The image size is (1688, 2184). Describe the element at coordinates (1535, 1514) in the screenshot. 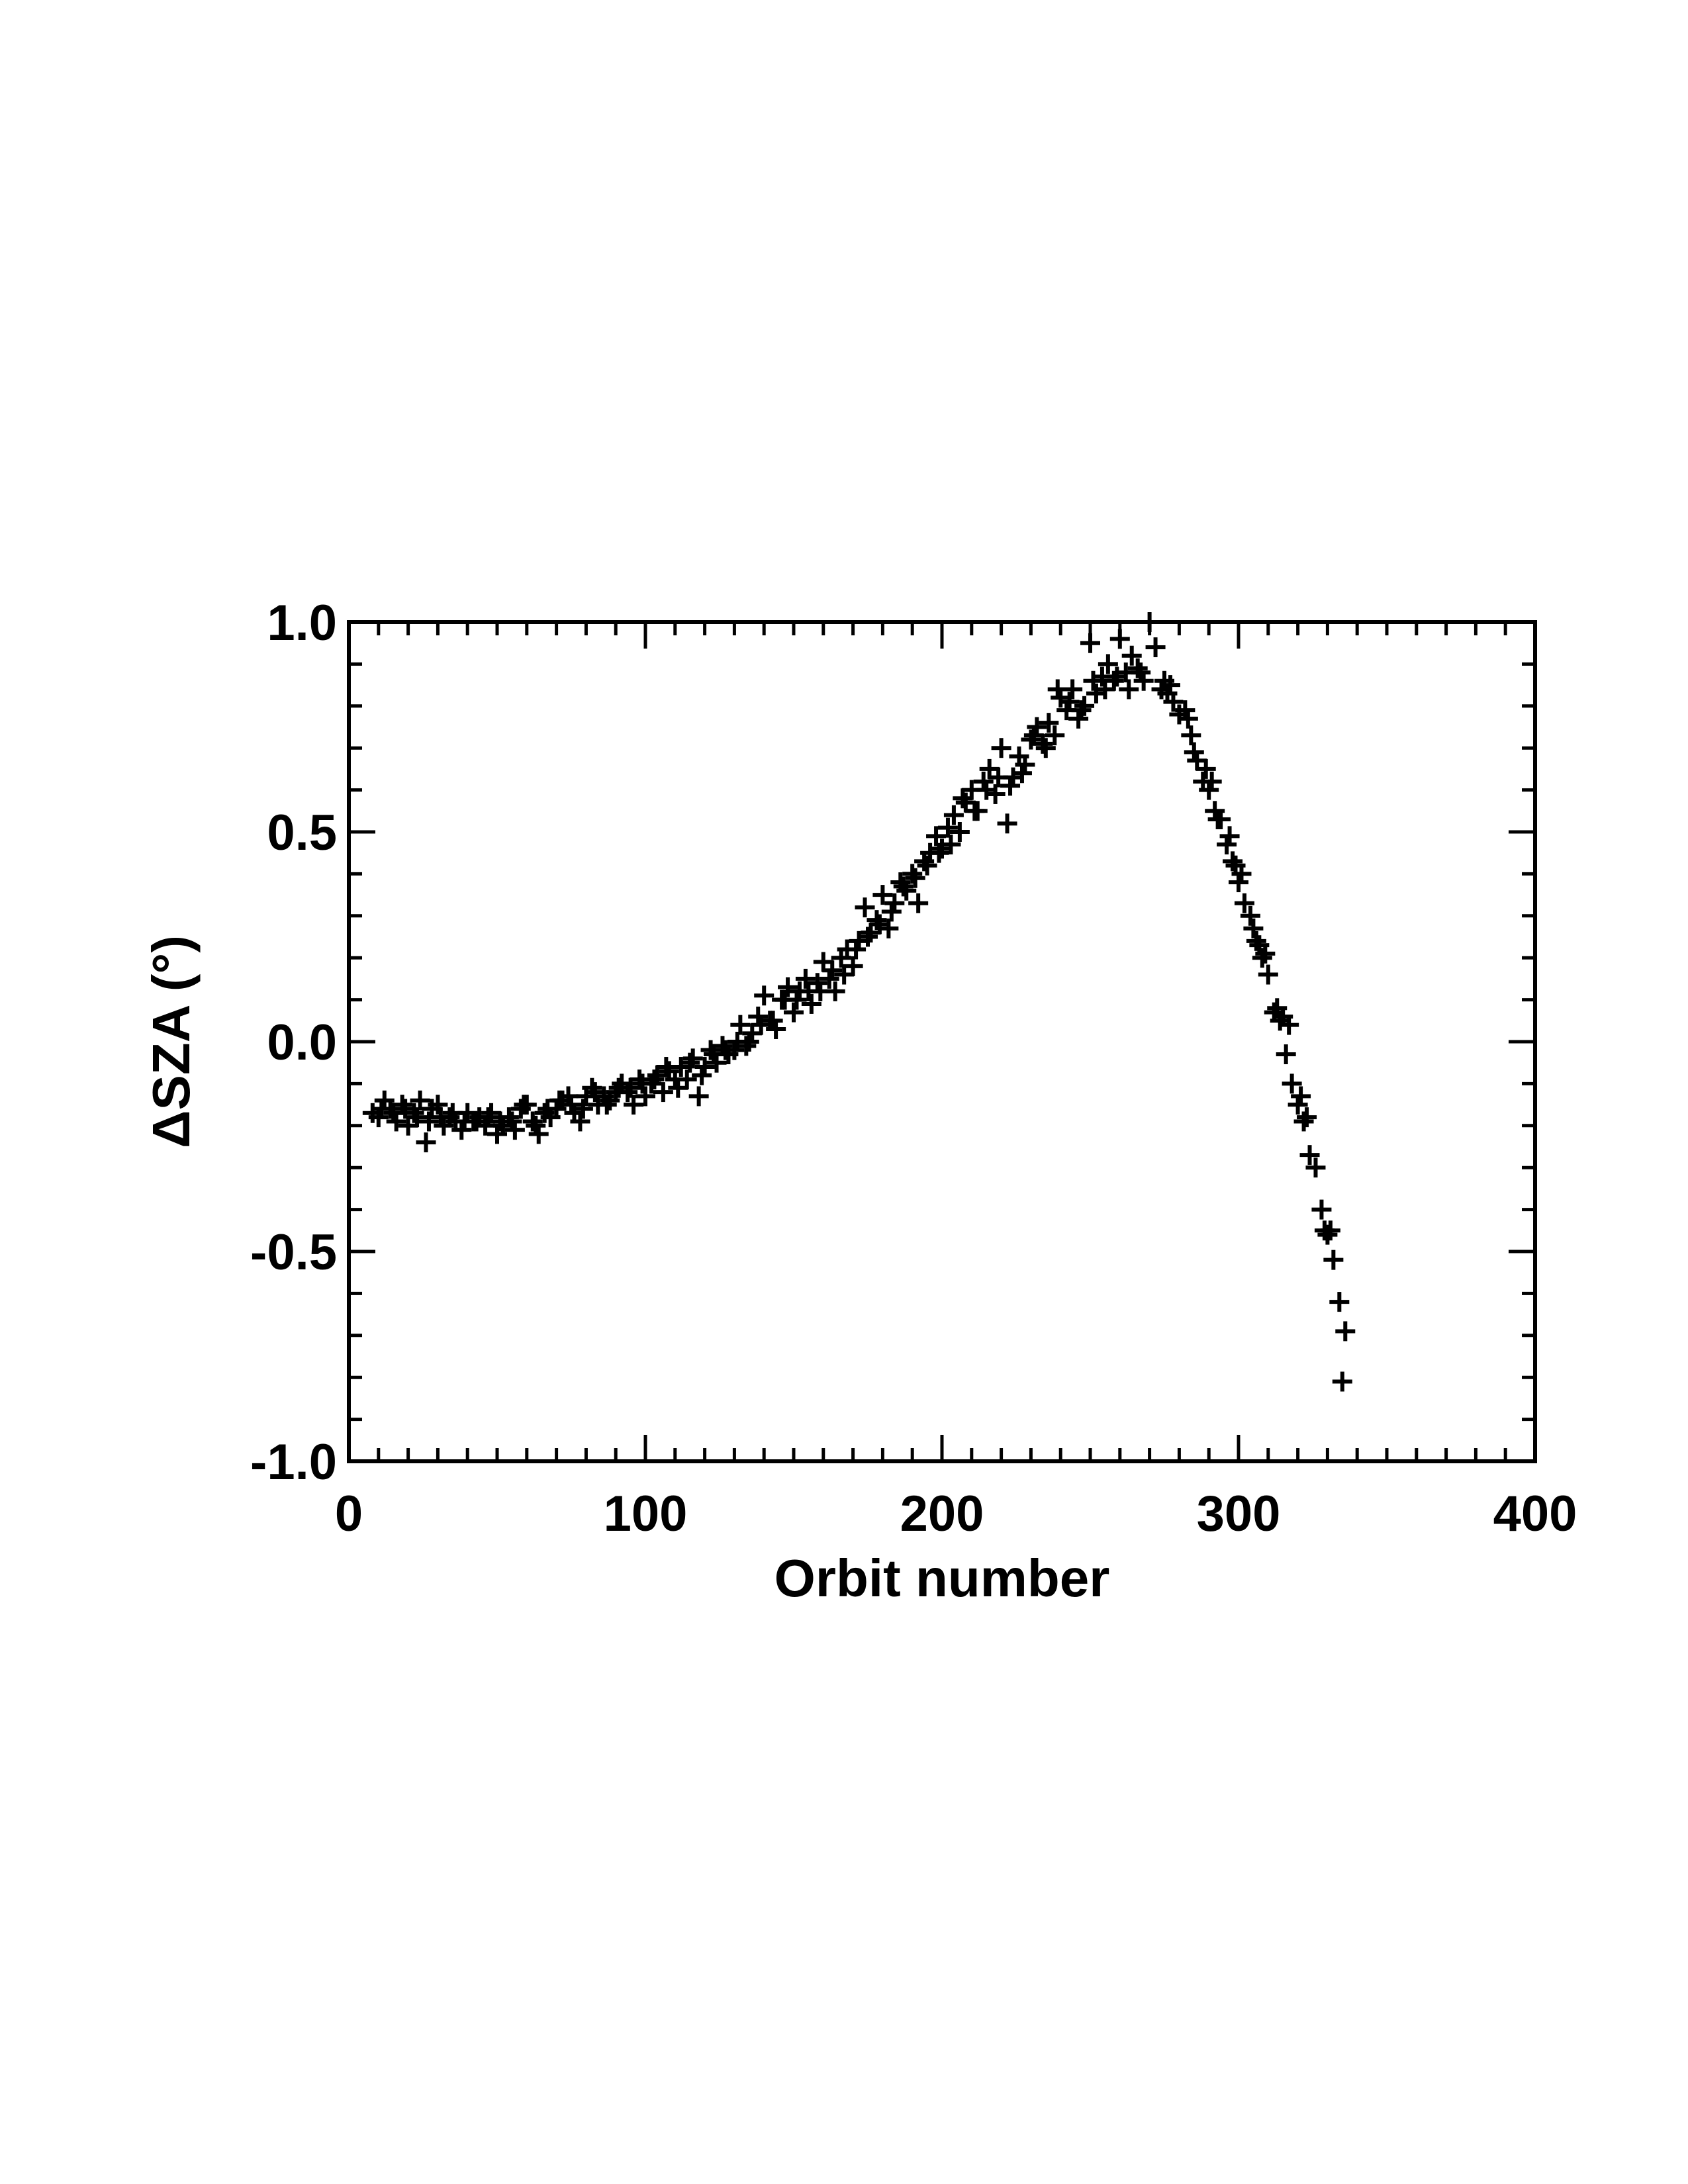

I see `x-tick-label: 400` at that location.